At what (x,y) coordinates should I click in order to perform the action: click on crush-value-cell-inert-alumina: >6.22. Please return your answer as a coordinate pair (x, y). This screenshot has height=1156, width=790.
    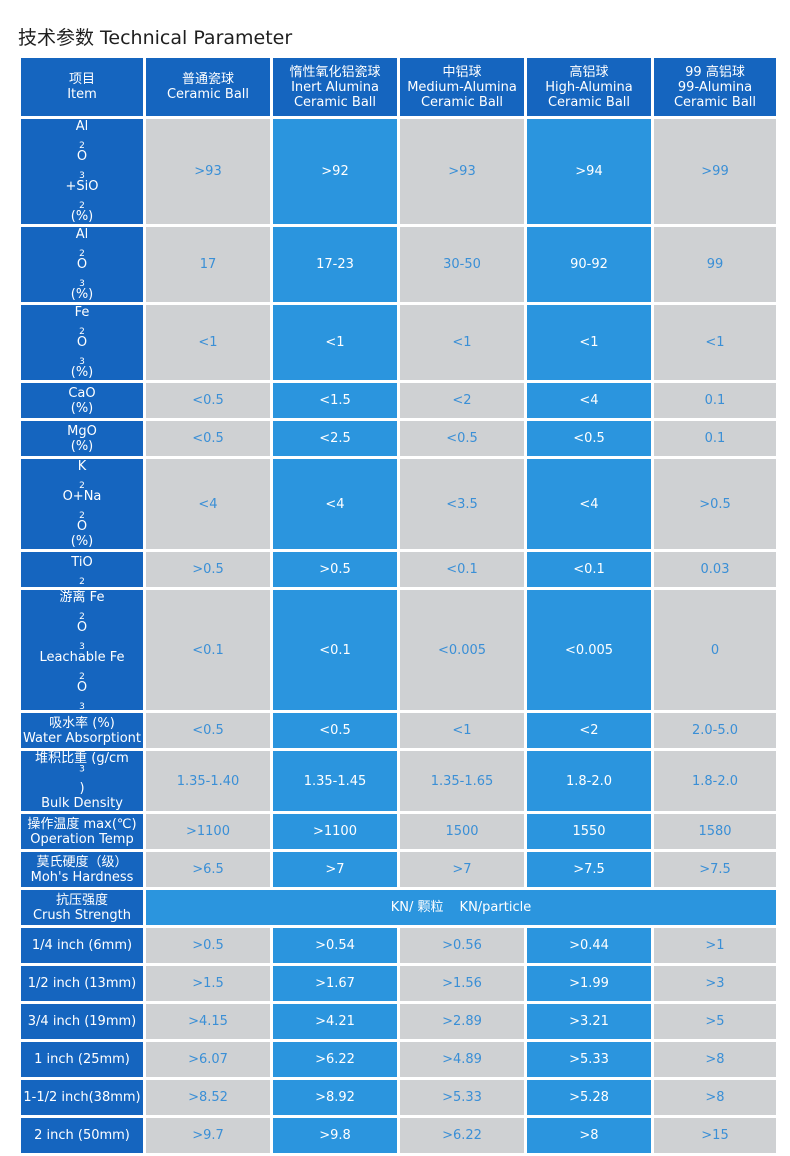
    Looking at the image, I should click on (335, 1059).